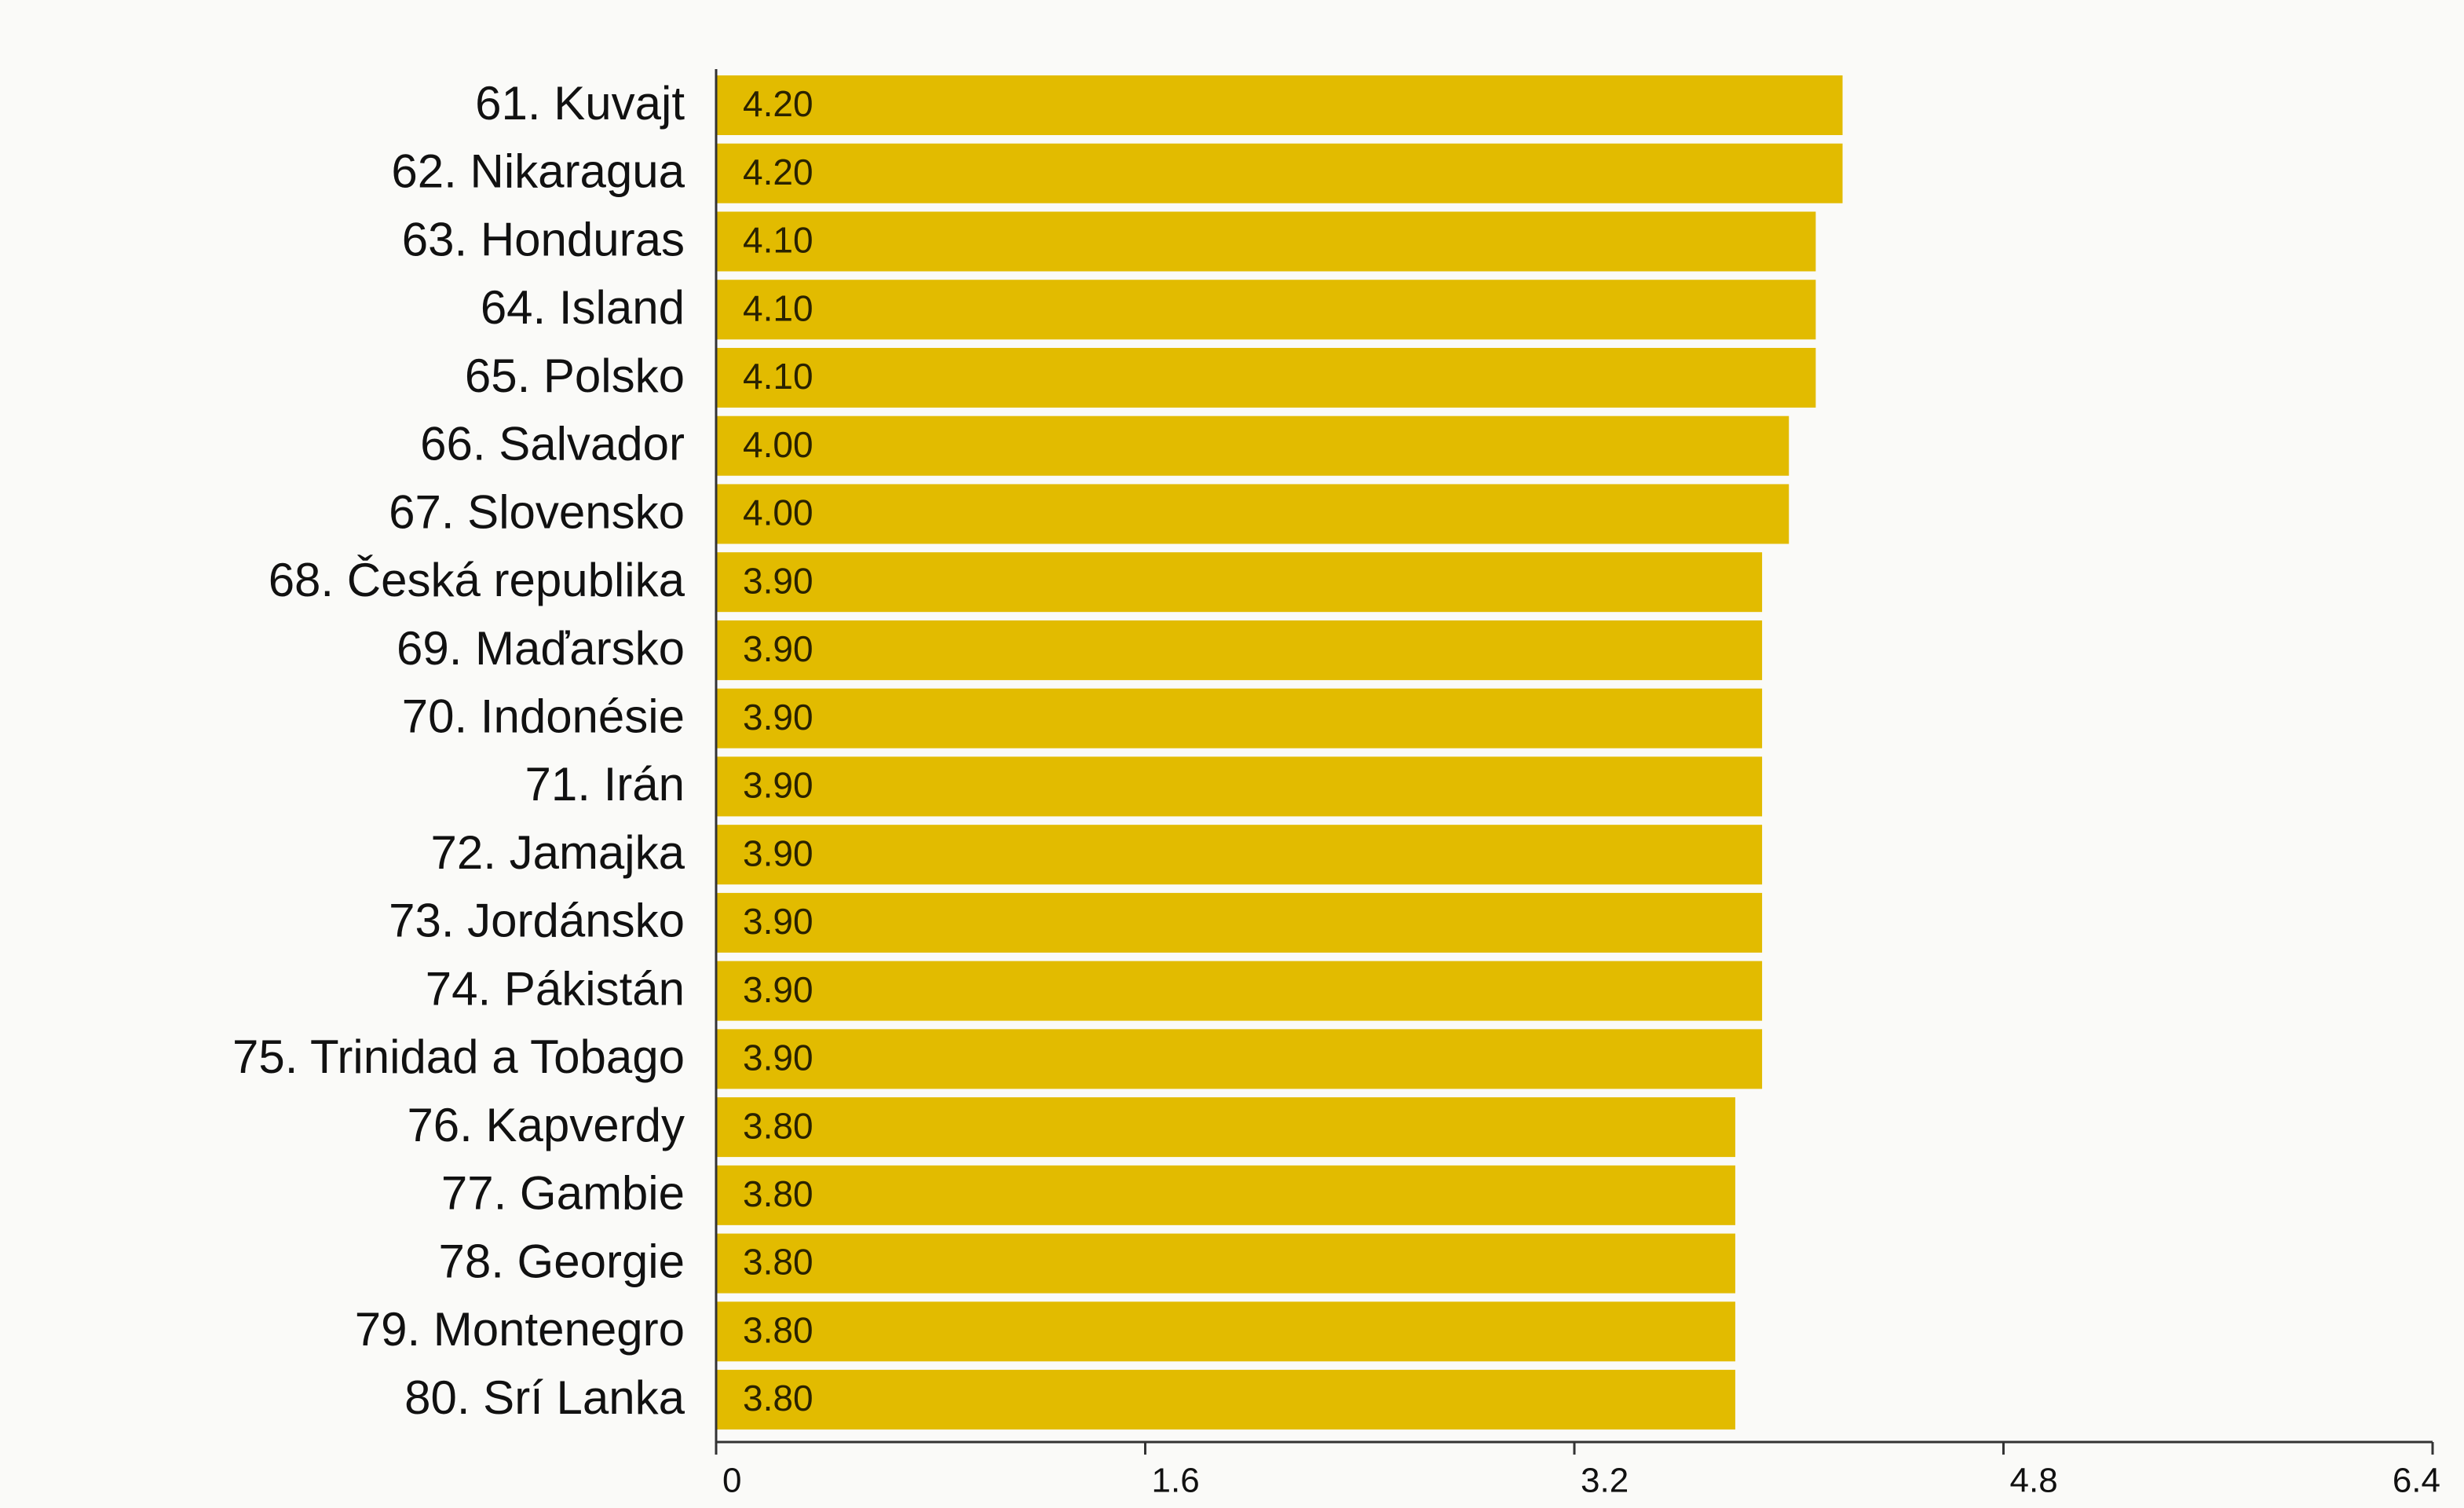 The width and height of the screenshot is (2464, 1508). Describe the element at coordinates (1605, 1481) in the screenshot. I see `x-tick-label: 3.2` at that location.